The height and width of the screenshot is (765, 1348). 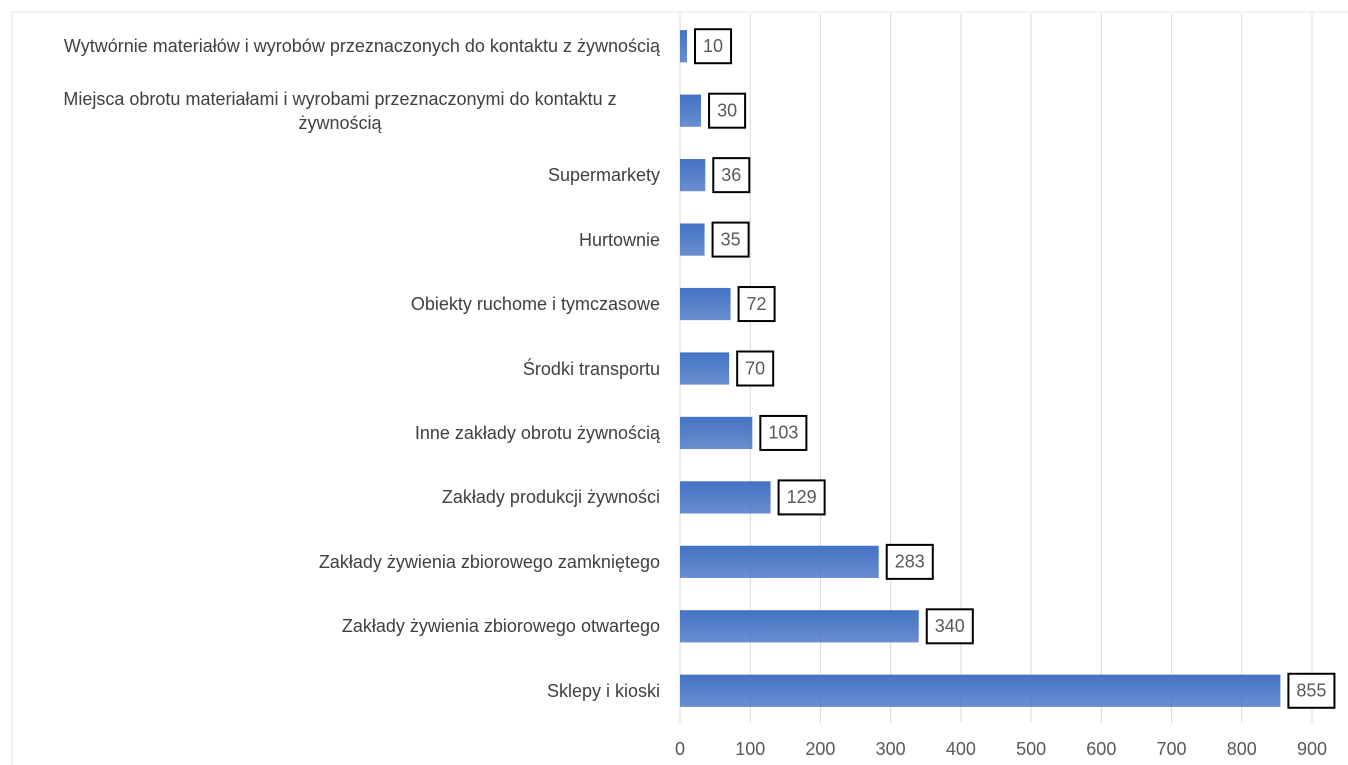 I want to click on data-label: 283, so click(x=910, y=562).